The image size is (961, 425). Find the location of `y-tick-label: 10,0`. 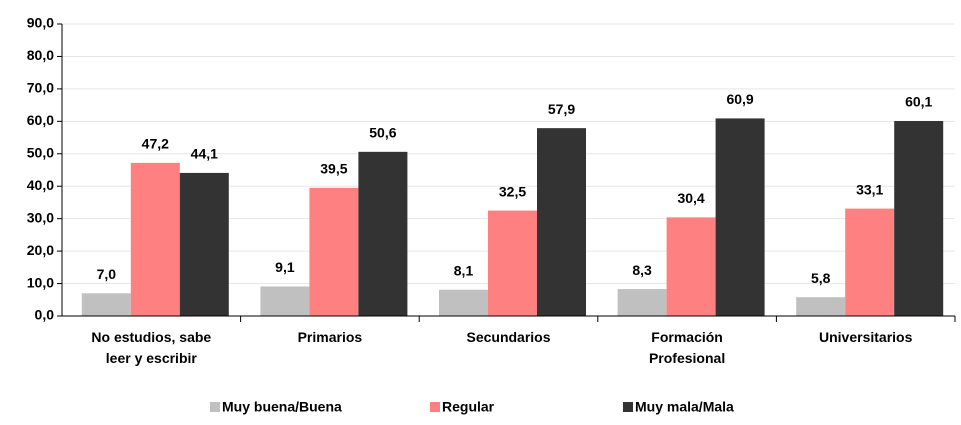

y-tick-label: 10,0 is located at coordinates (40, 282).